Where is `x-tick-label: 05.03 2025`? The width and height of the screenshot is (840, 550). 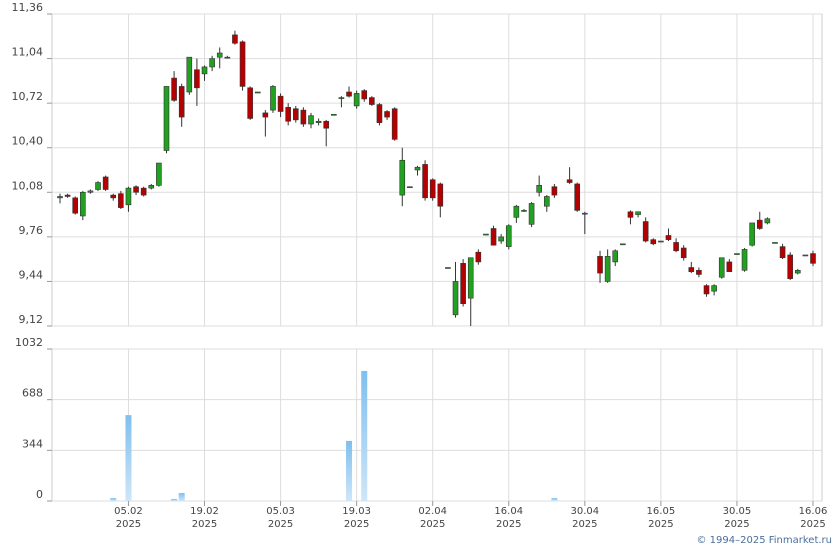
x-tick-label: 05.03 2025 is located at coordinates (280, 518).